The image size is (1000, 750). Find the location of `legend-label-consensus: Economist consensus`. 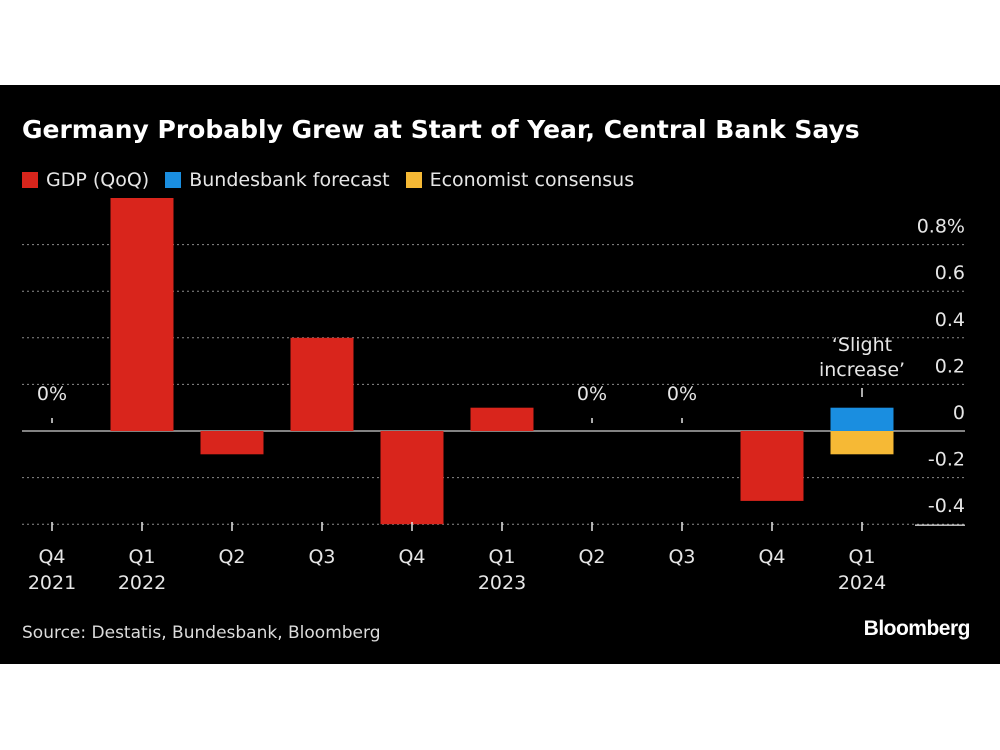

legend-label-consensus: Economist consensus is located at coordinates (532, 180).